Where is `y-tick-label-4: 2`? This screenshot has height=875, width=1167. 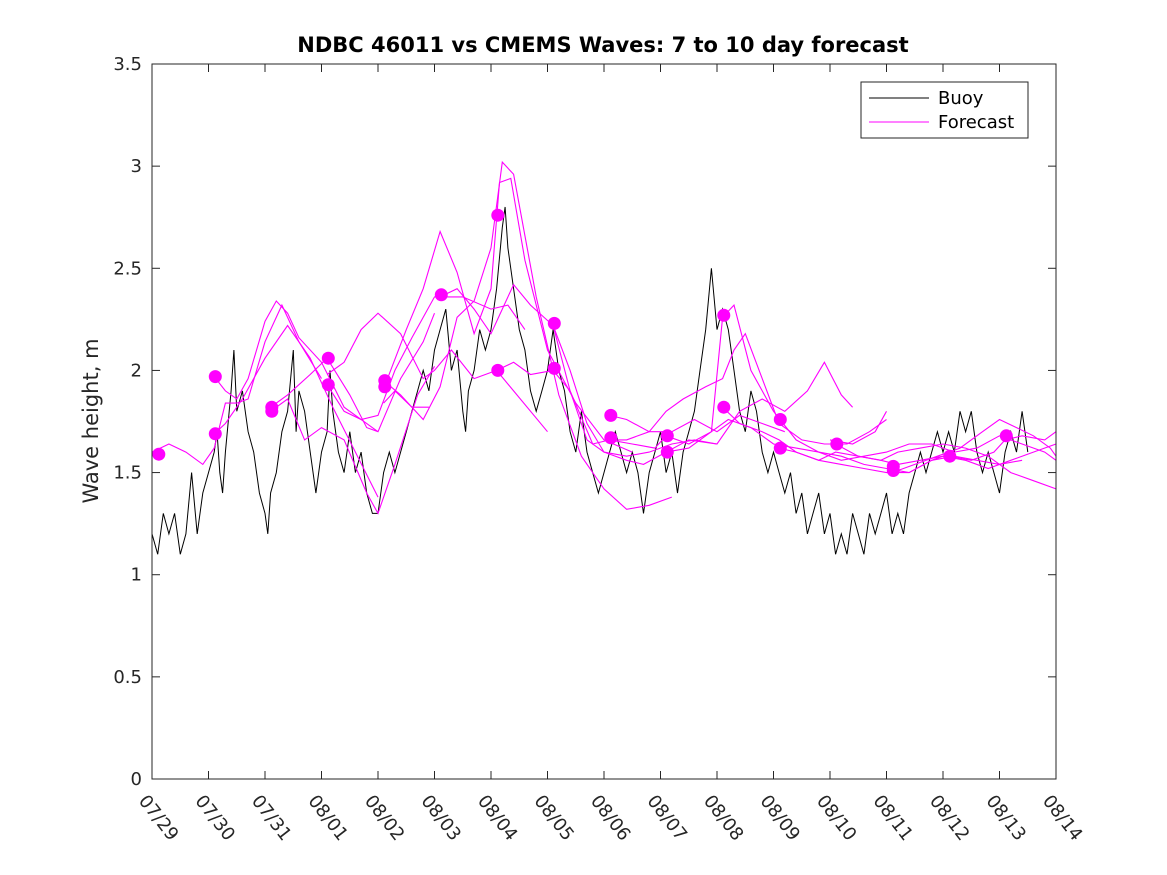 y-tick-label-4: 2 is located at coordinates (136, 370).